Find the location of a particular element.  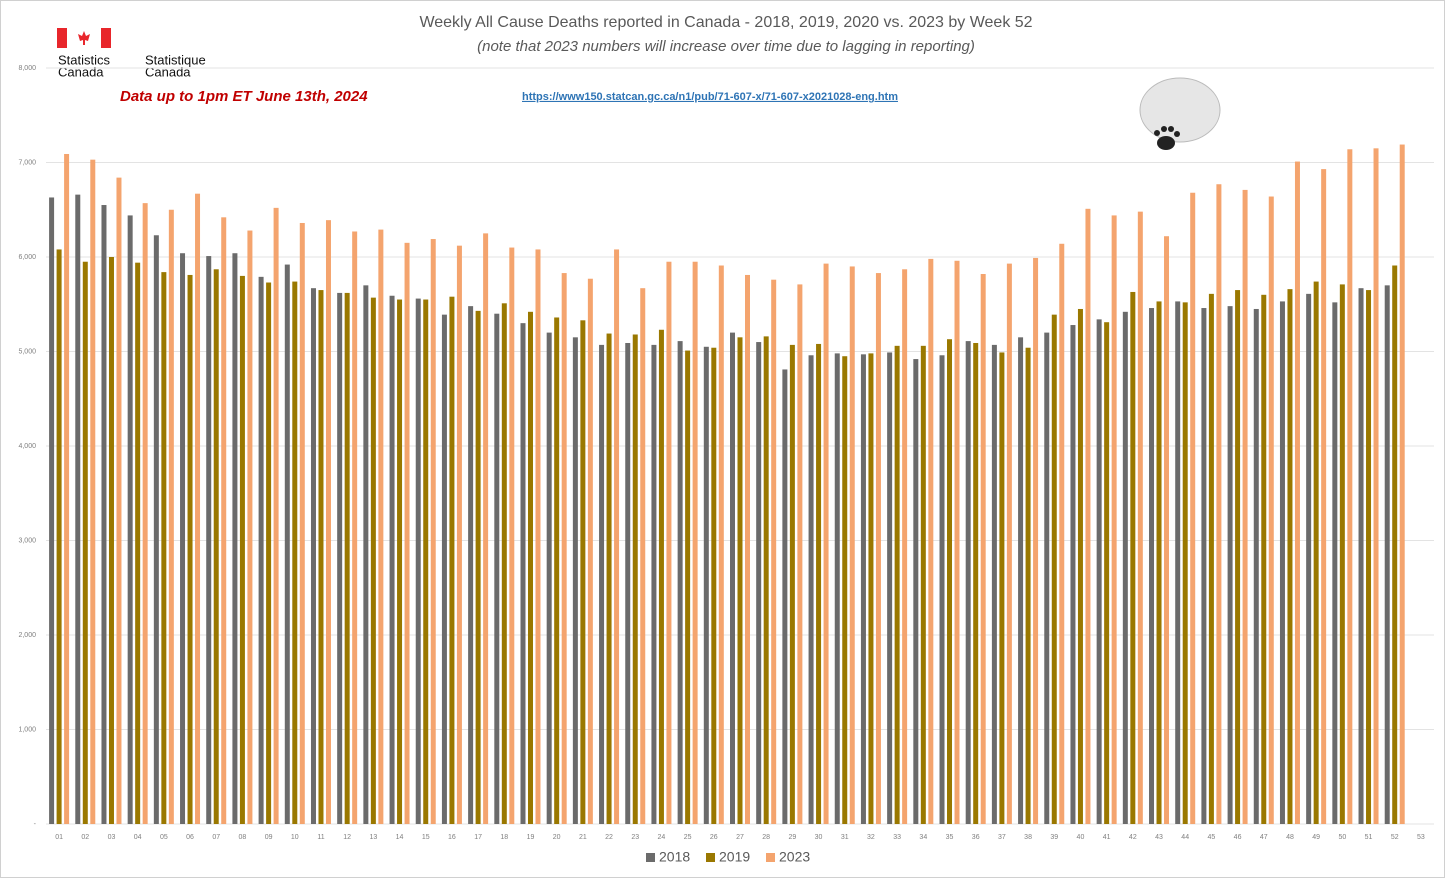

wolf-logo is located at coordinates (1180, 113).